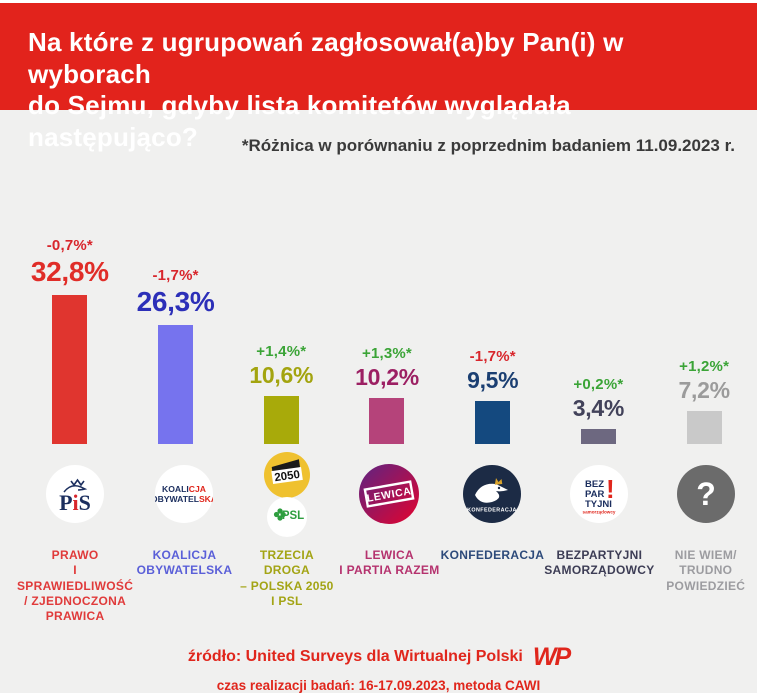  I want to click on party-column-lewica: +1,3%* 10,2%, so click(387, 300).